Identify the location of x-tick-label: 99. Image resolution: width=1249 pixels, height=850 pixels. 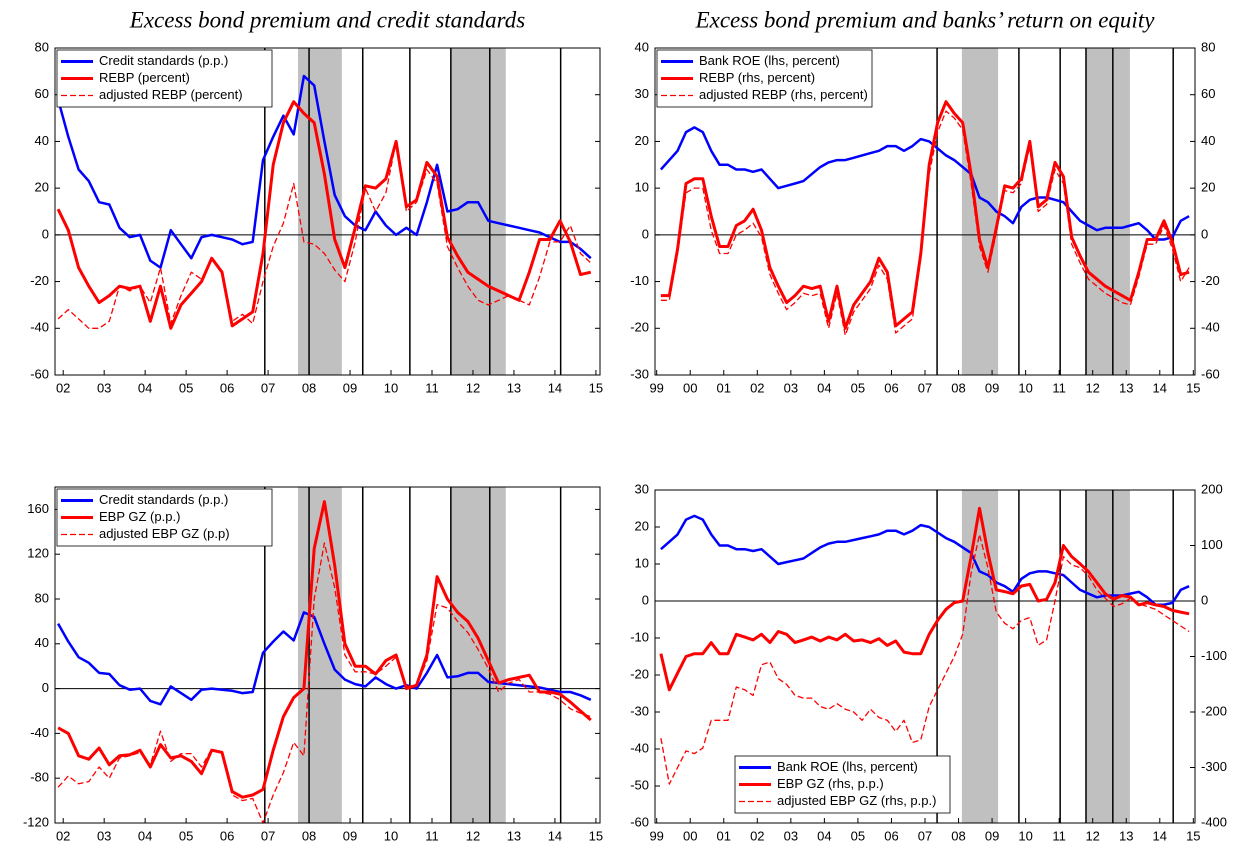
(656, 387).